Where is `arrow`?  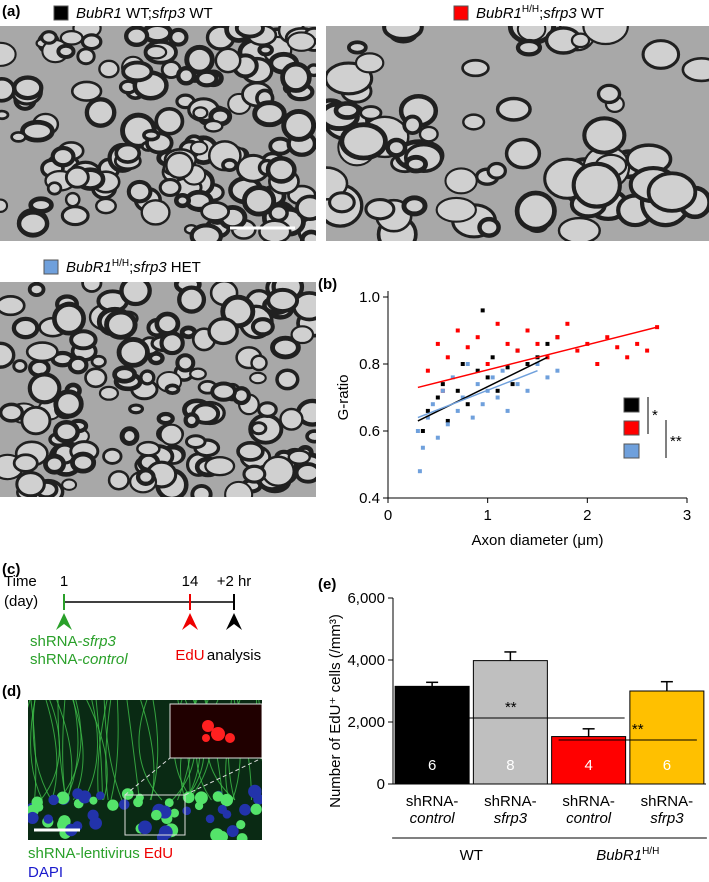
arrow is located at coordinates (190, 621).